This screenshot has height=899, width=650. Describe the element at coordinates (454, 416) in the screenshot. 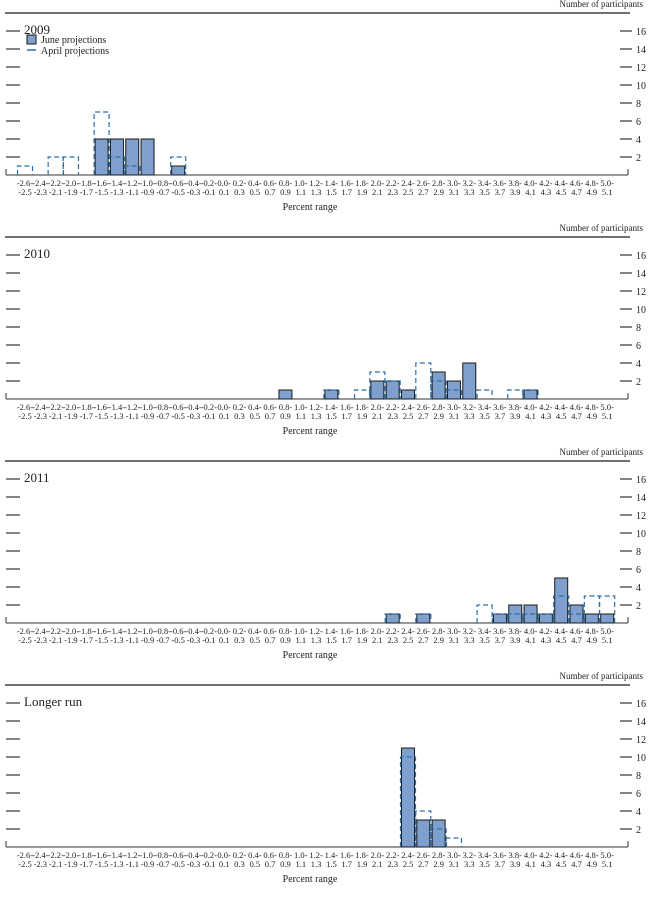

I see `x-tick-label-bottom: 3.1` at that location.